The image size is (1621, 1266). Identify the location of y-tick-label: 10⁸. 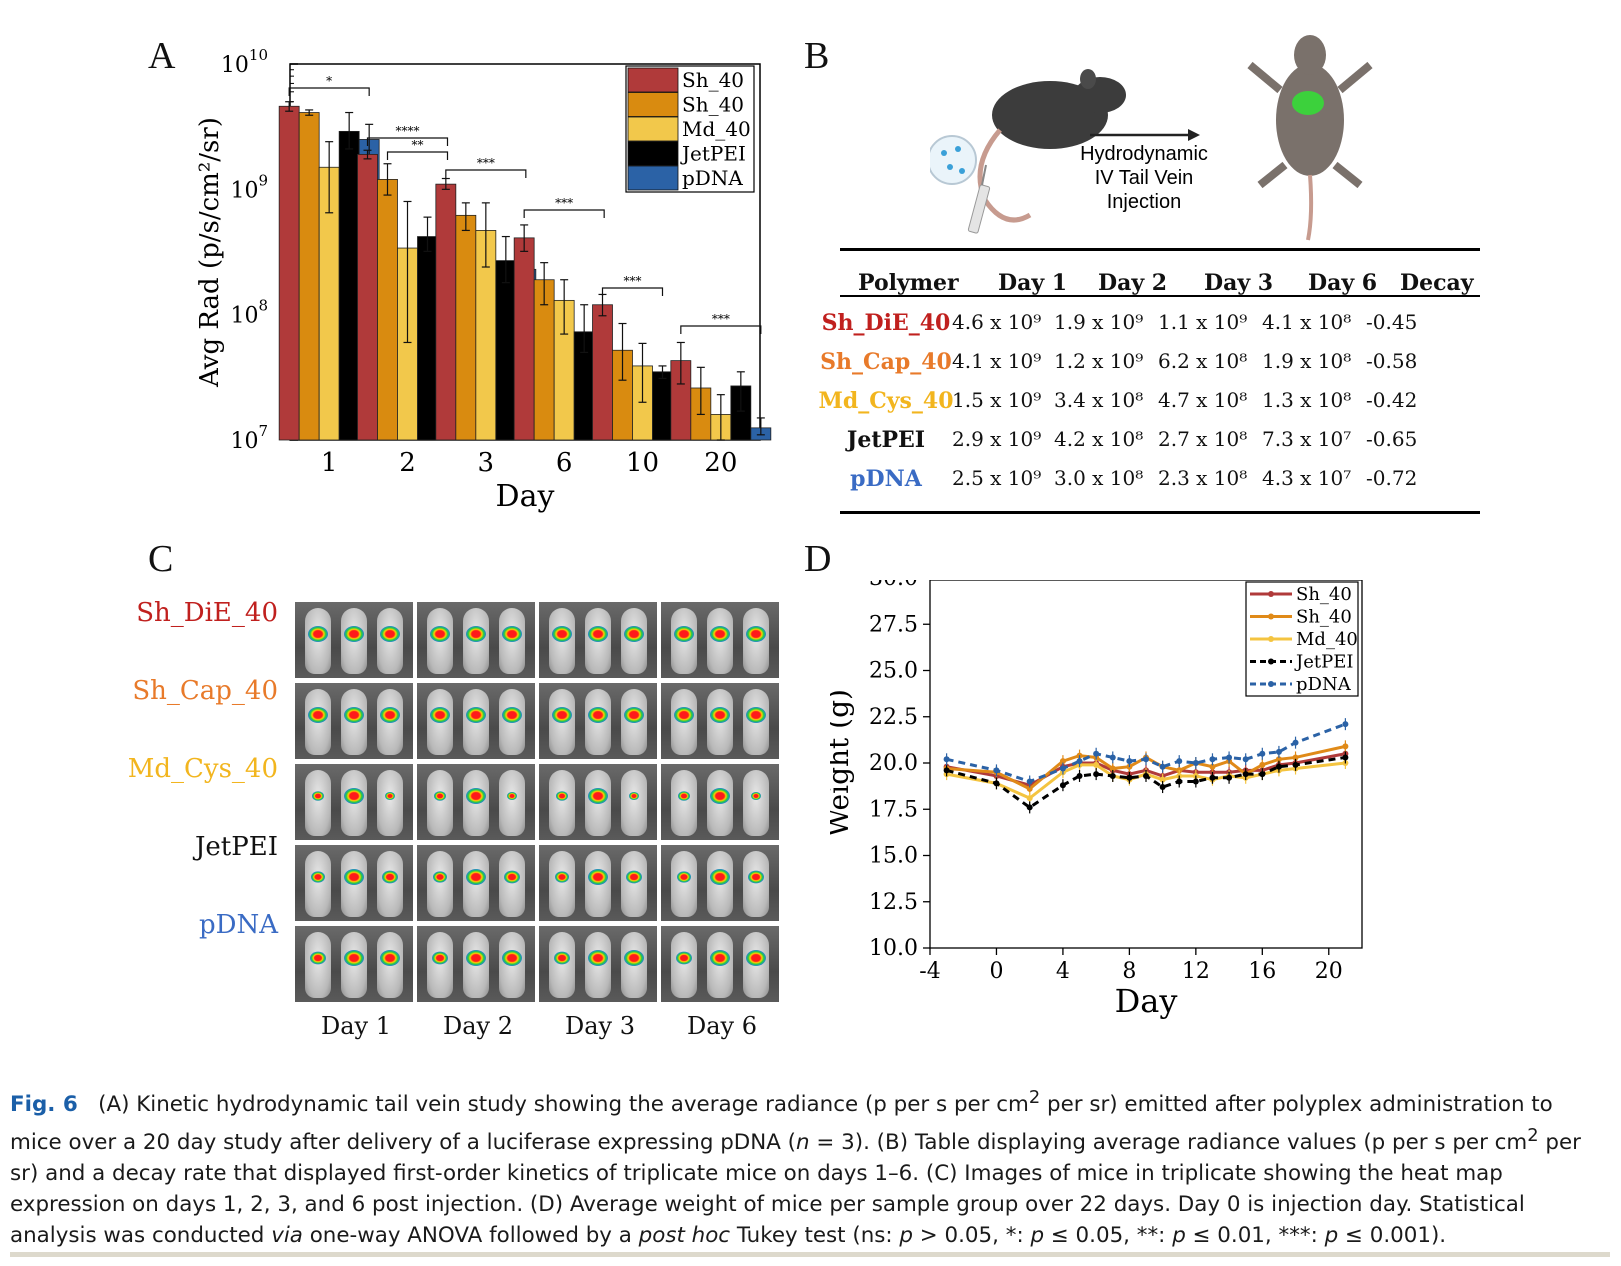
(249, 313).